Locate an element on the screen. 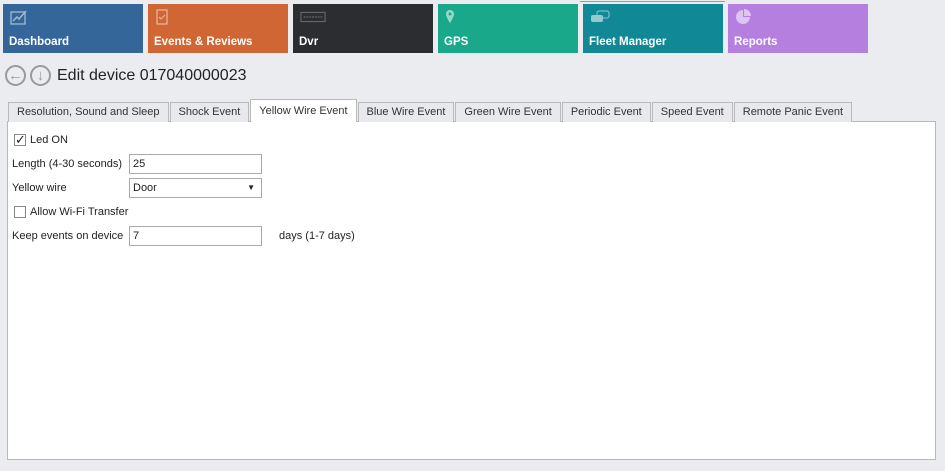 This screenshot has height=471, width=945. yellow-wire-row: Yellow wire Door ▼ is located at coordinates (183, 188).